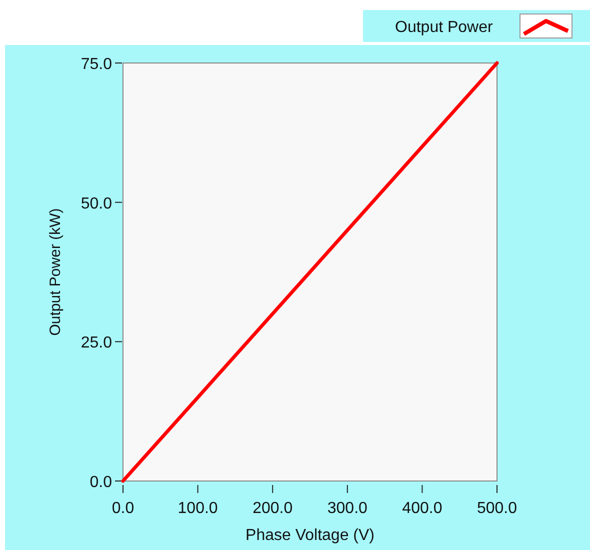  What do you see at coordinates (96, 343) in the screenshot?
I see `y-tick-label: 25.0` at bounding box center [96, 343].